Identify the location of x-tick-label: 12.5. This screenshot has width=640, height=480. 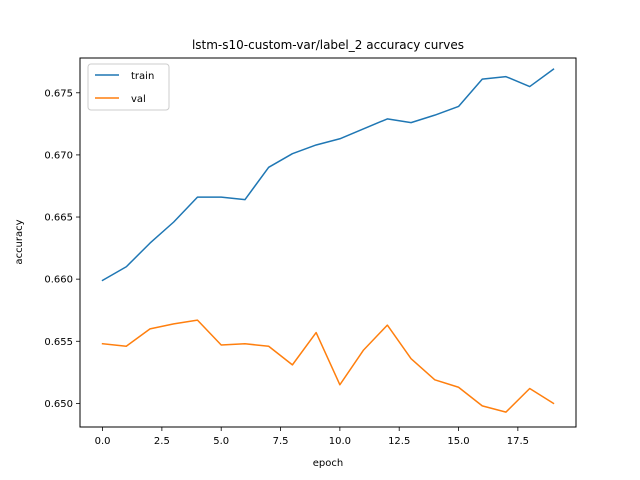
(399, 441).